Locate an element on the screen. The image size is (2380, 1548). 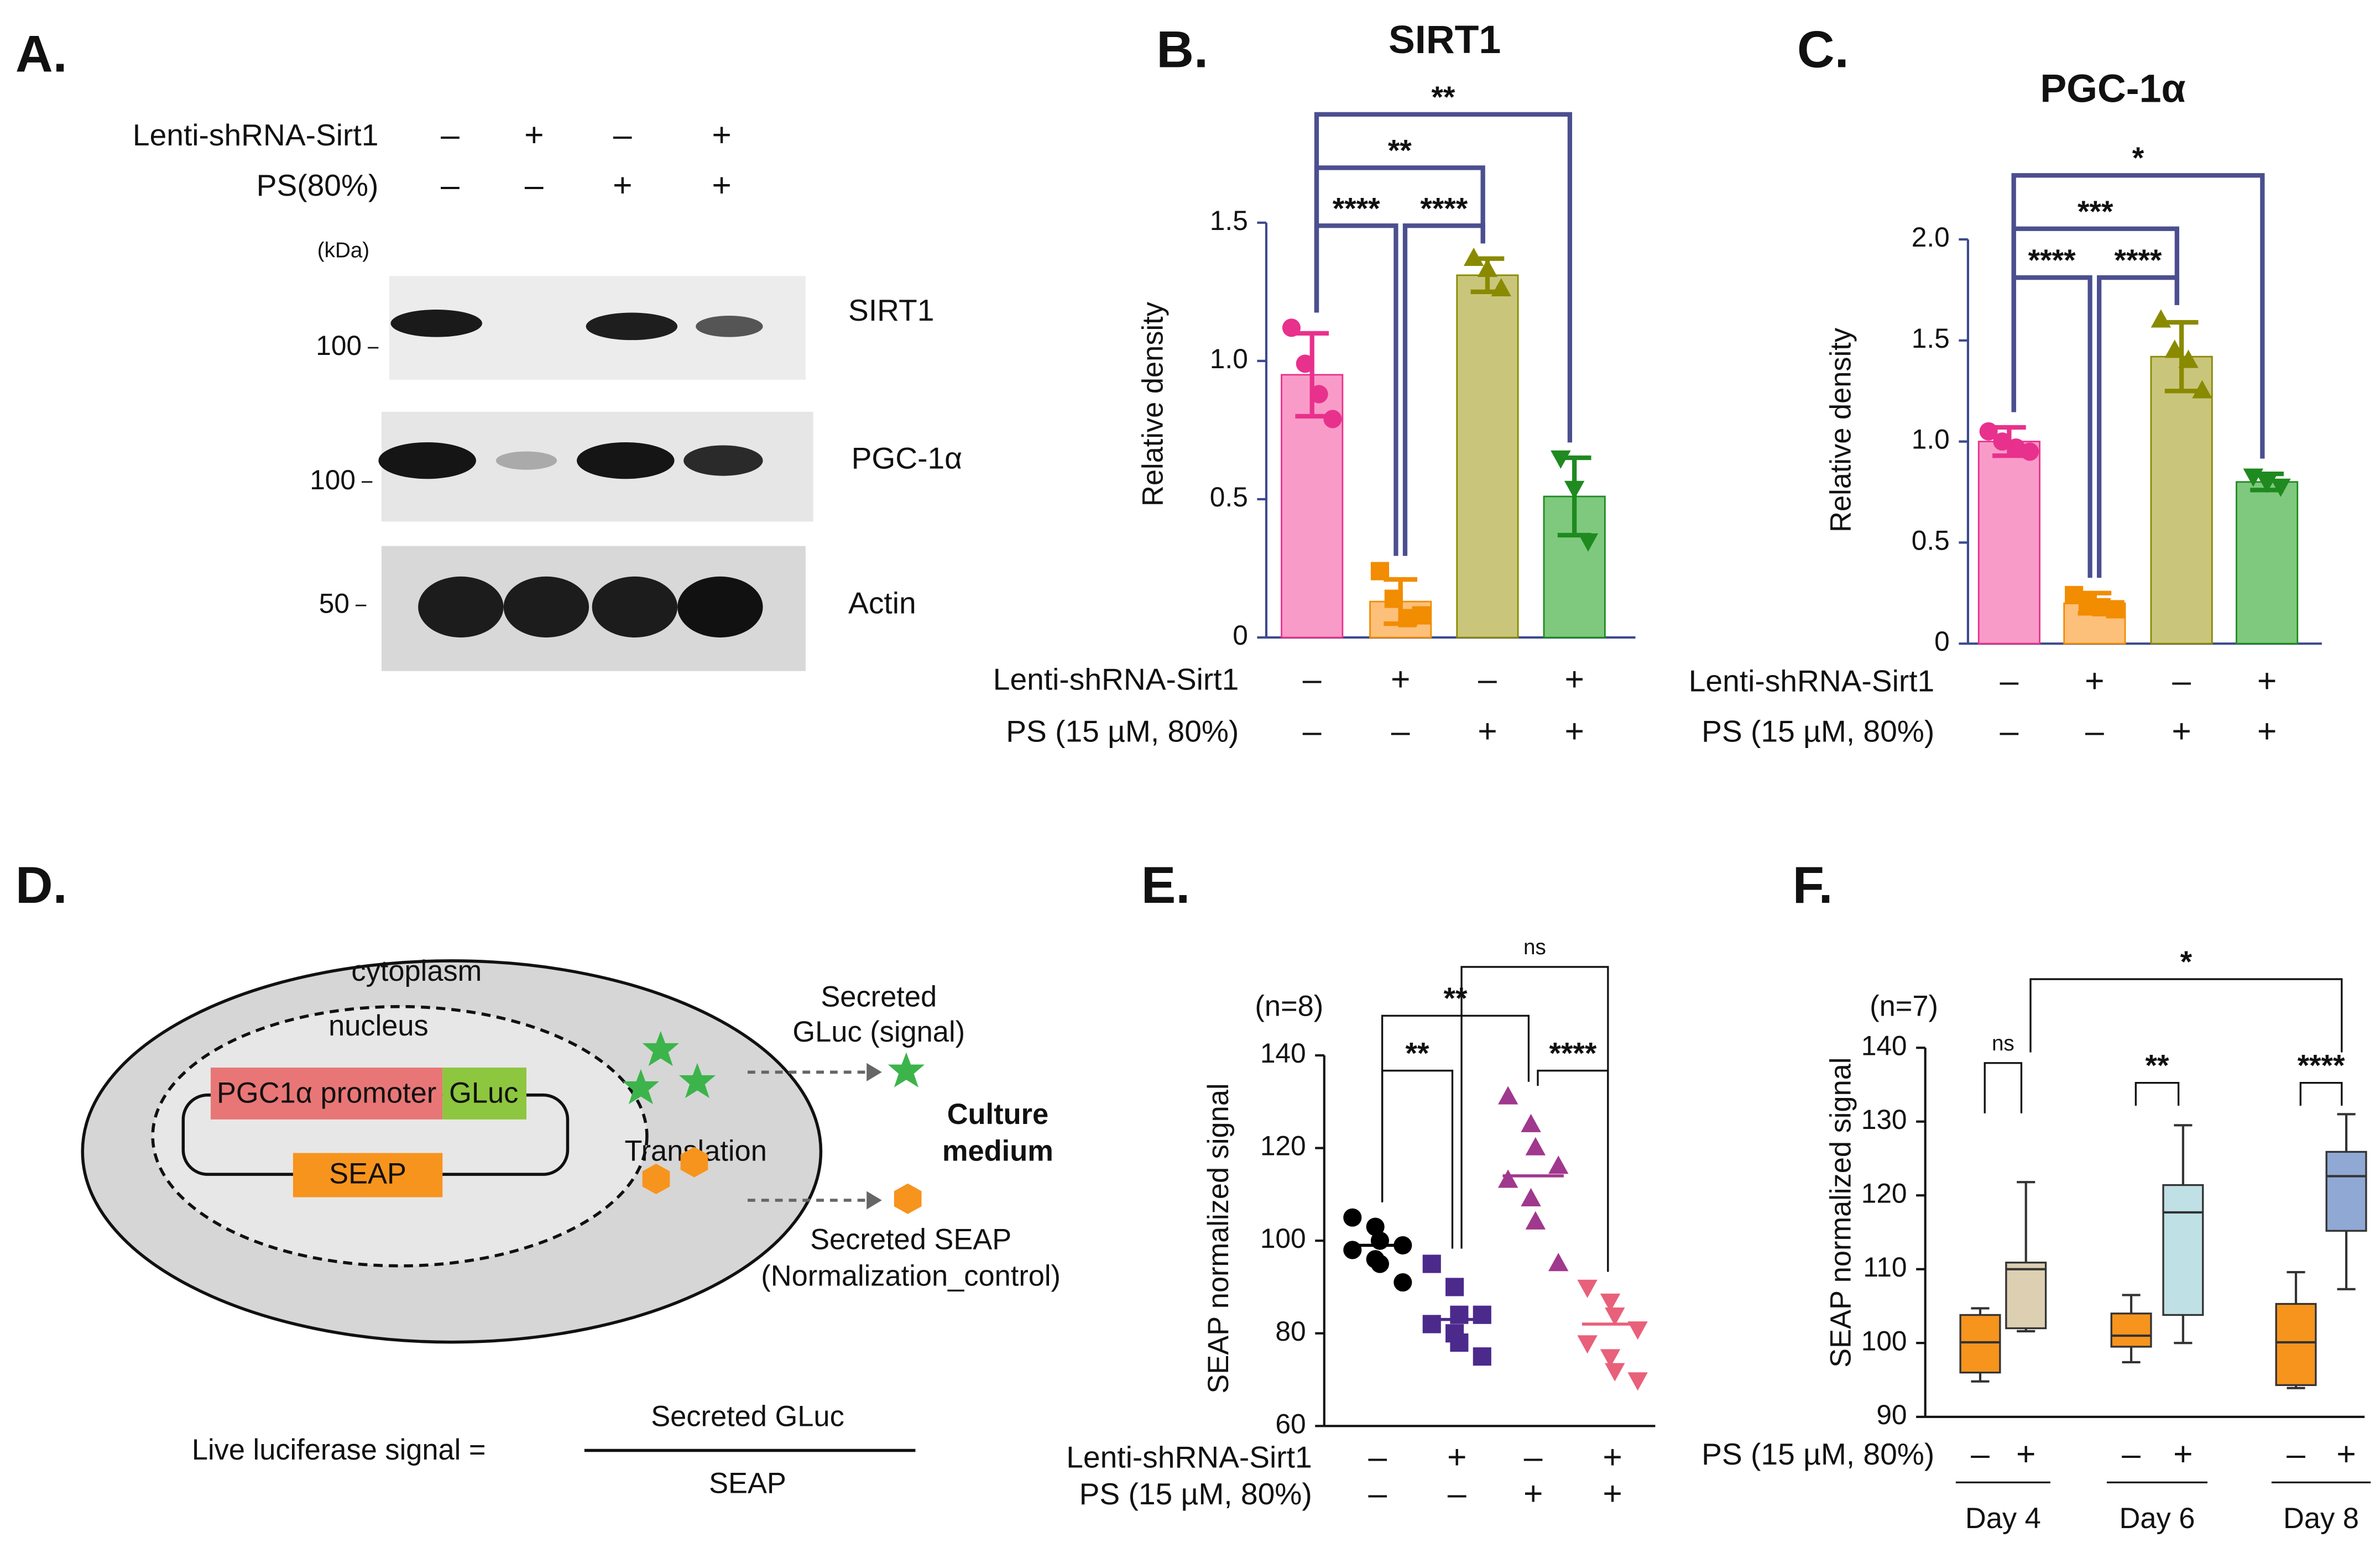
panel-label: E. is located at coordinates (1166, 885).